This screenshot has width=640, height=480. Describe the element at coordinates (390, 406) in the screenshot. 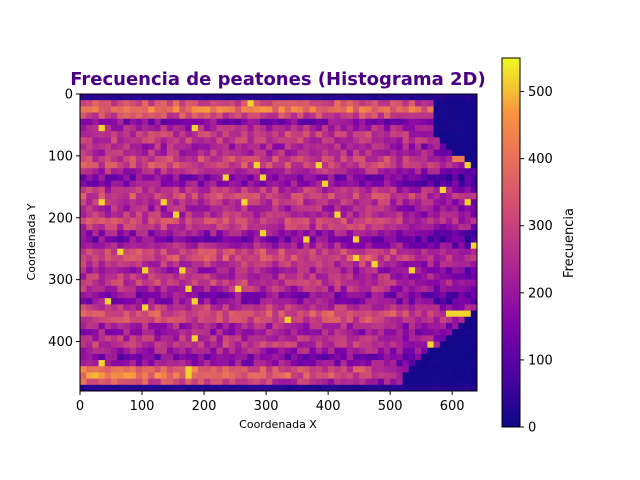

I see `x-tick-label: 500` at that location.